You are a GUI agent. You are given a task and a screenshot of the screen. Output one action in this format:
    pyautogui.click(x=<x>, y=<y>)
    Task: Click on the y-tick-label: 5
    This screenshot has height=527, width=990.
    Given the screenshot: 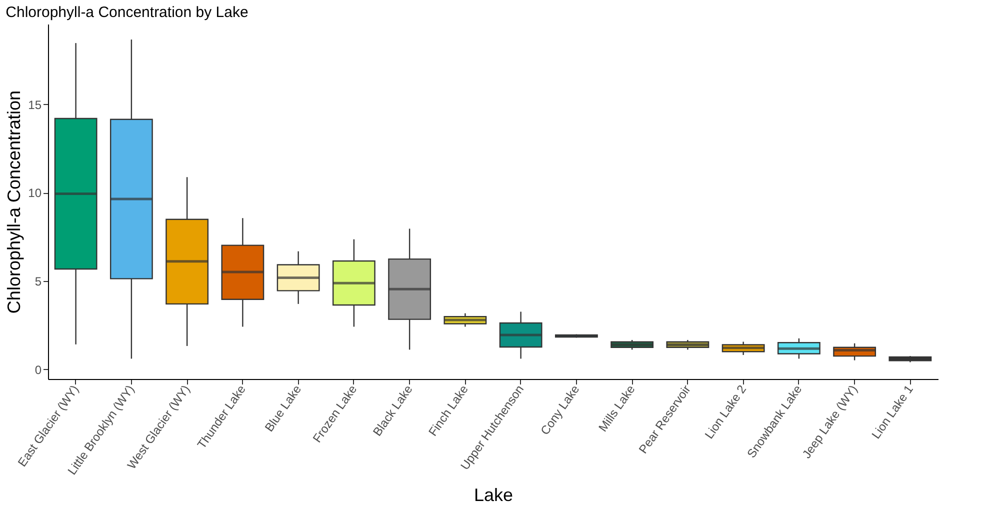 What is the action you would take?
    pyautogui.click(x=38, y=281)
    